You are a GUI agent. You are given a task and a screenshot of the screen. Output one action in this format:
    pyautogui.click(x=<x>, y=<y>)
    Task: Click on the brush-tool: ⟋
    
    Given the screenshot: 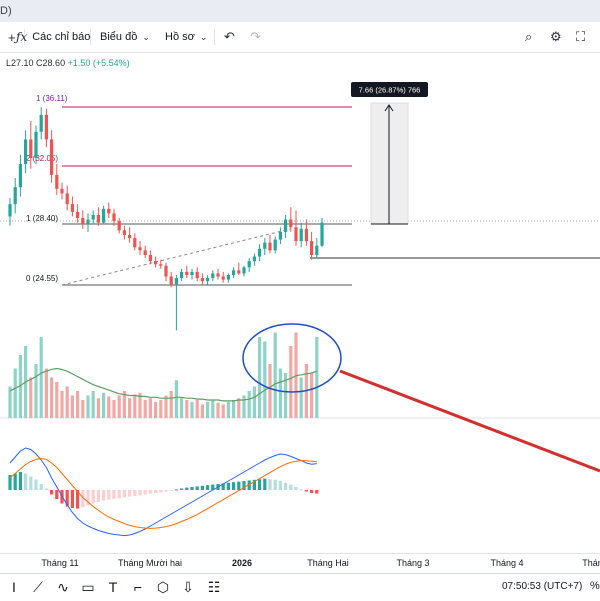 What is the action you would take?
    pyautogui.click(x=38, y=587)
    